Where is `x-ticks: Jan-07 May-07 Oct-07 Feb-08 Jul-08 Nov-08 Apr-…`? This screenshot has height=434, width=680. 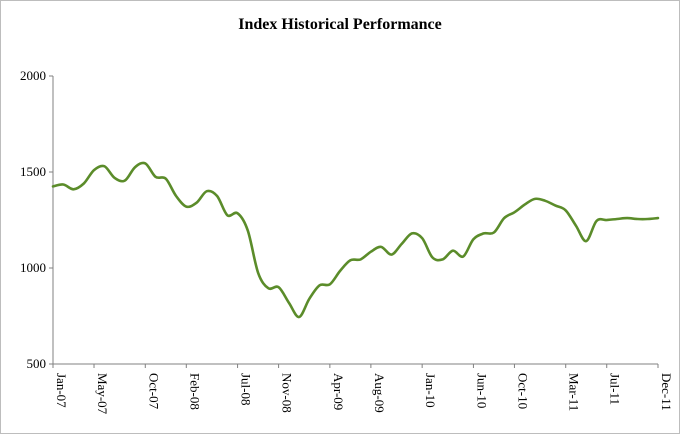 x-ticks: Jan-07 May-07 Oct-07 Feb-08 Jul-08 Nov-08 Apr-… is located at coordinates (363, 389).